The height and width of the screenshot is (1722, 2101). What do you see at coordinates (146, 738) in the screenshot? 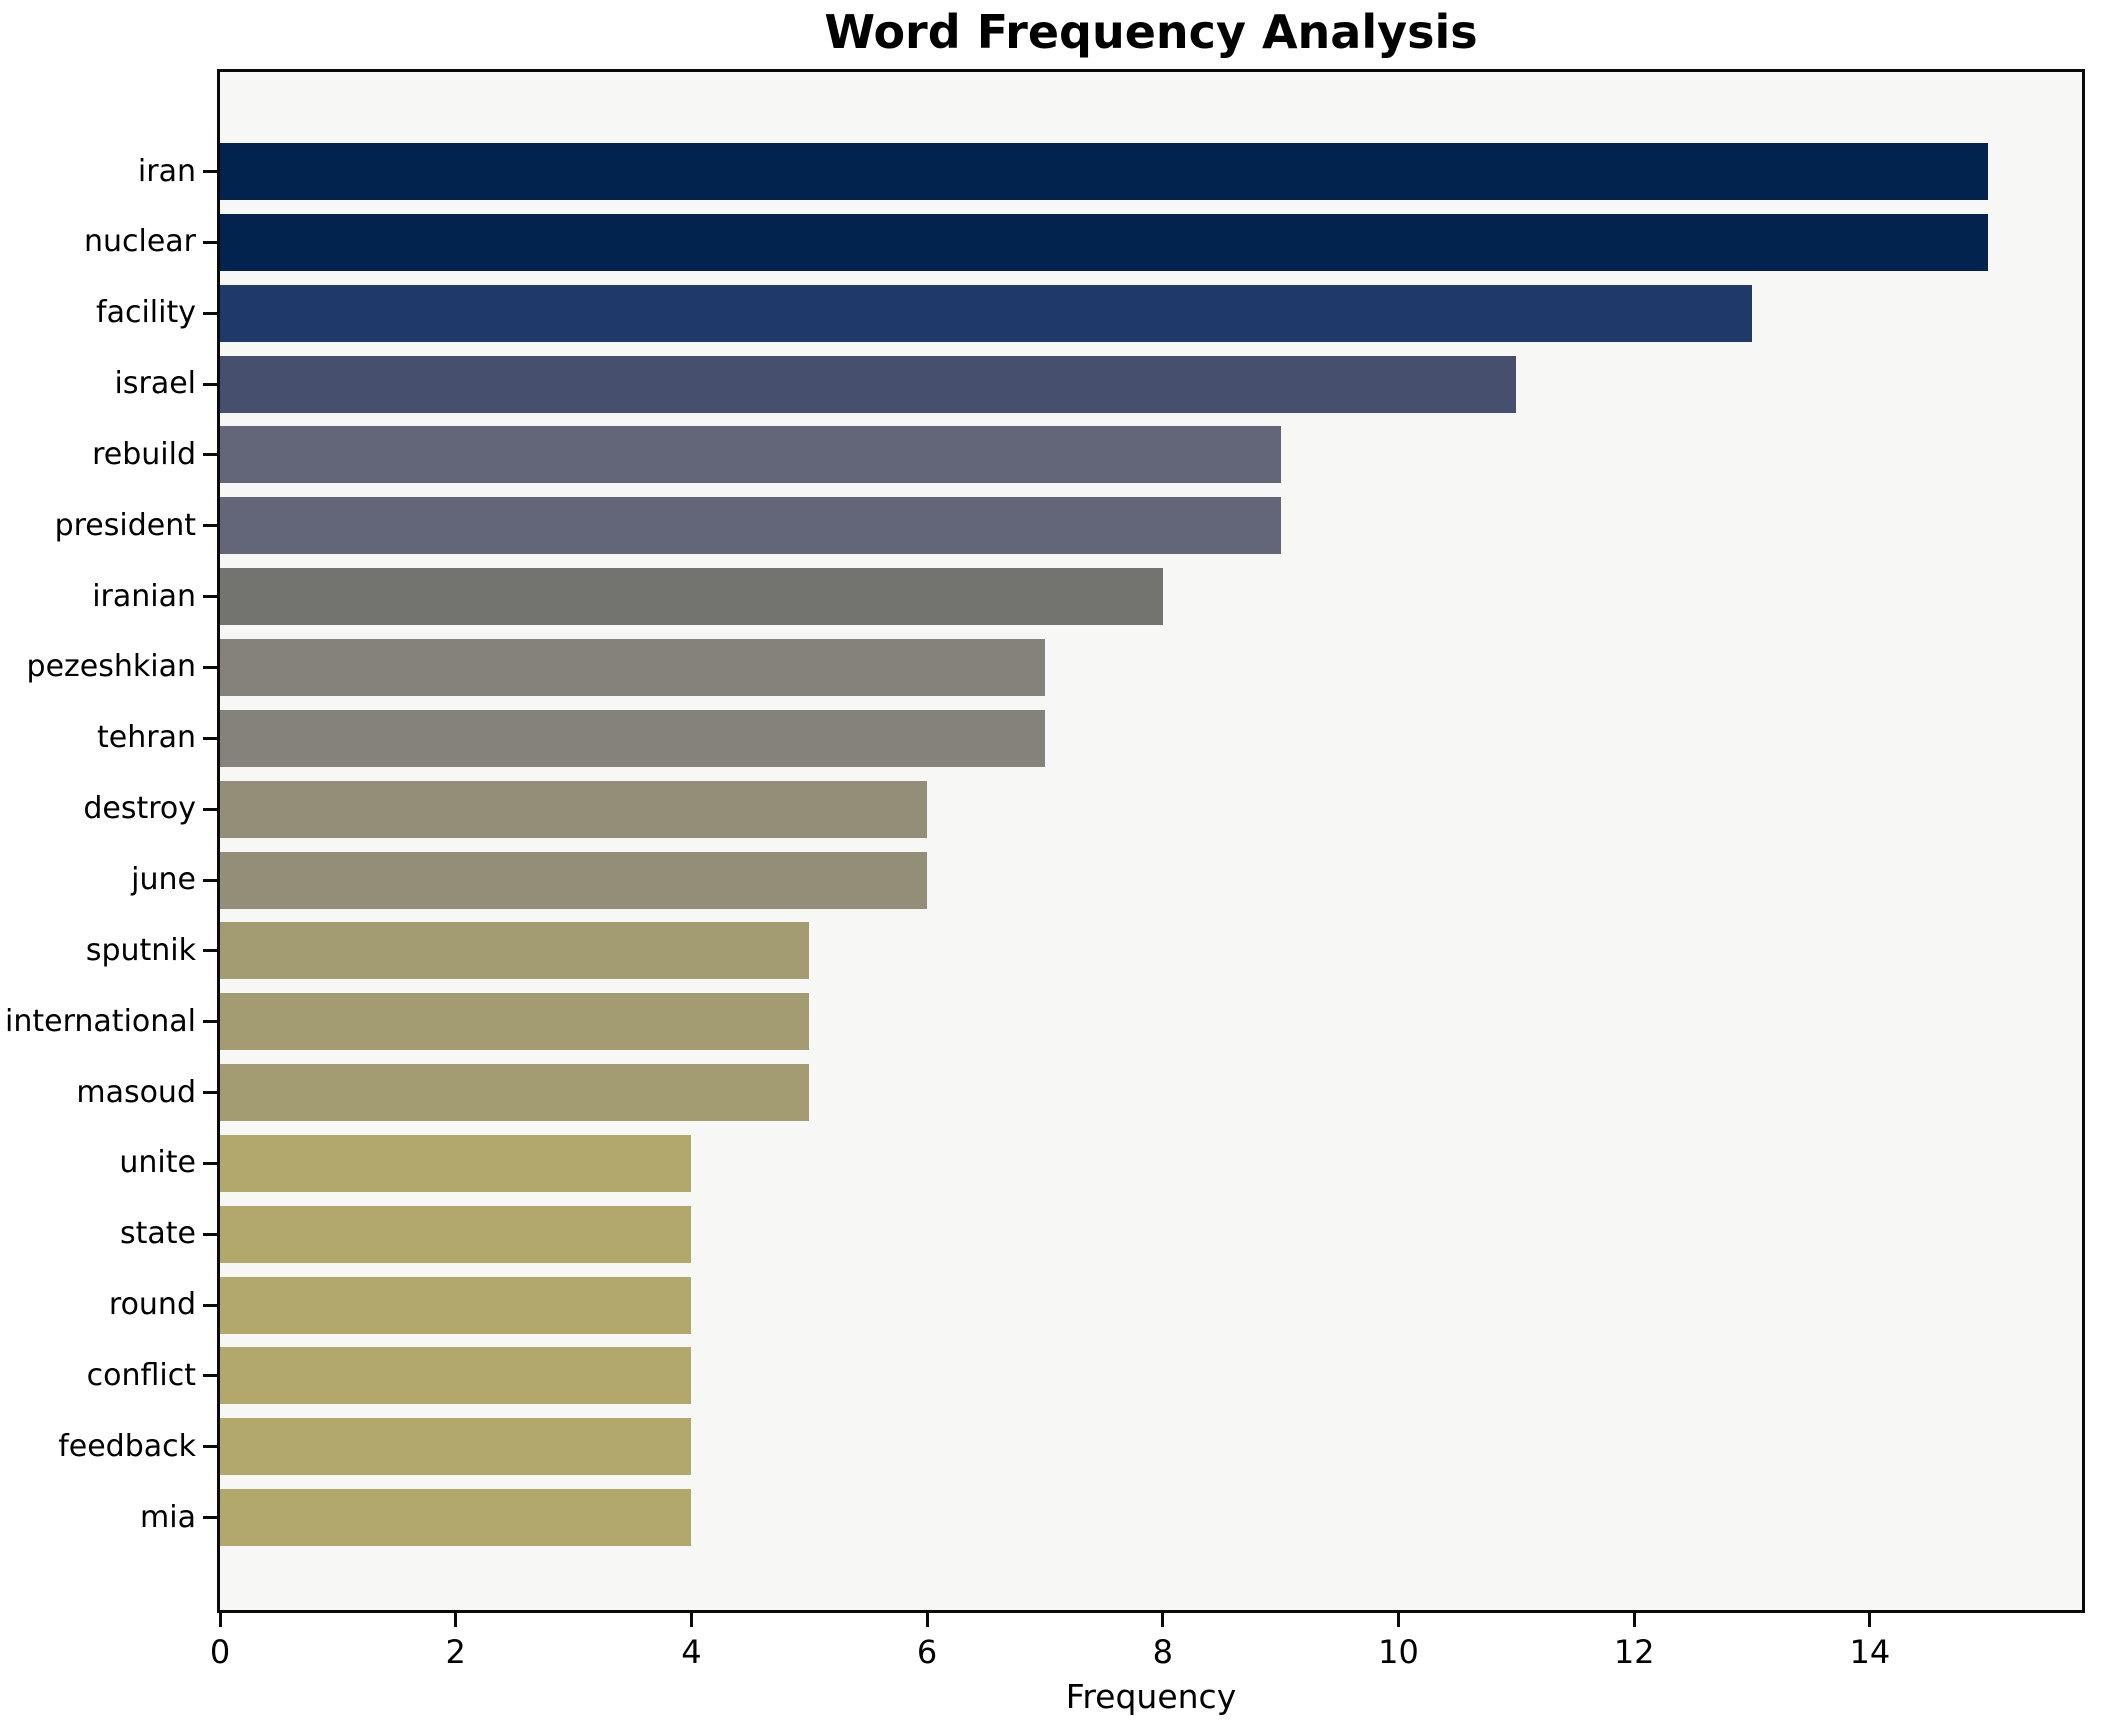
I see `y-tick-label-tehran: tehran` at bounding box center [146, 738].